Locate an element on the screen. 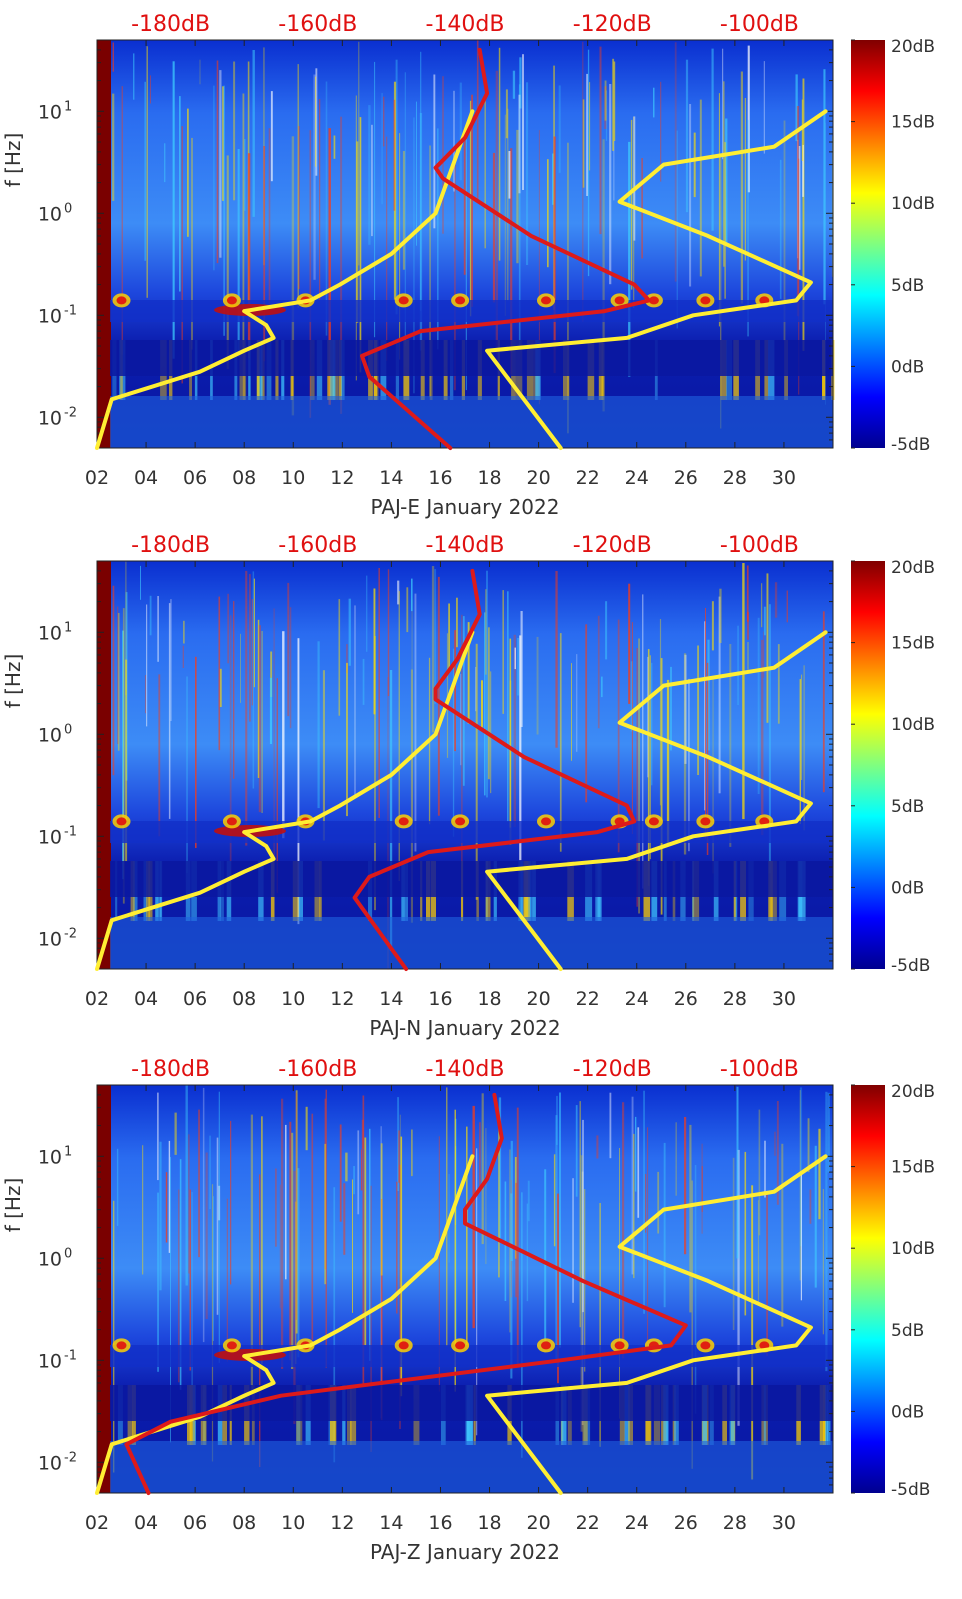  y-tick-exponent: -1 is located at coordinates (70, 310).